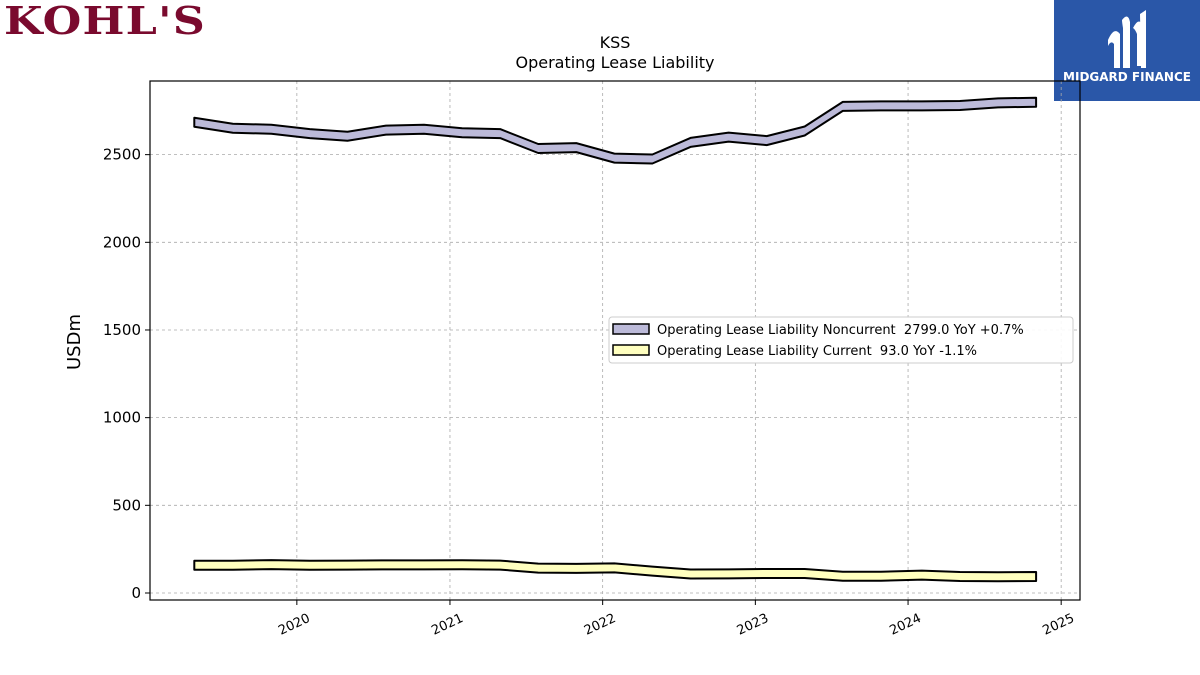 The width and height of the screenshot is (1200, 675). I want to click on series-noncurrent-band, so click(615, 130).